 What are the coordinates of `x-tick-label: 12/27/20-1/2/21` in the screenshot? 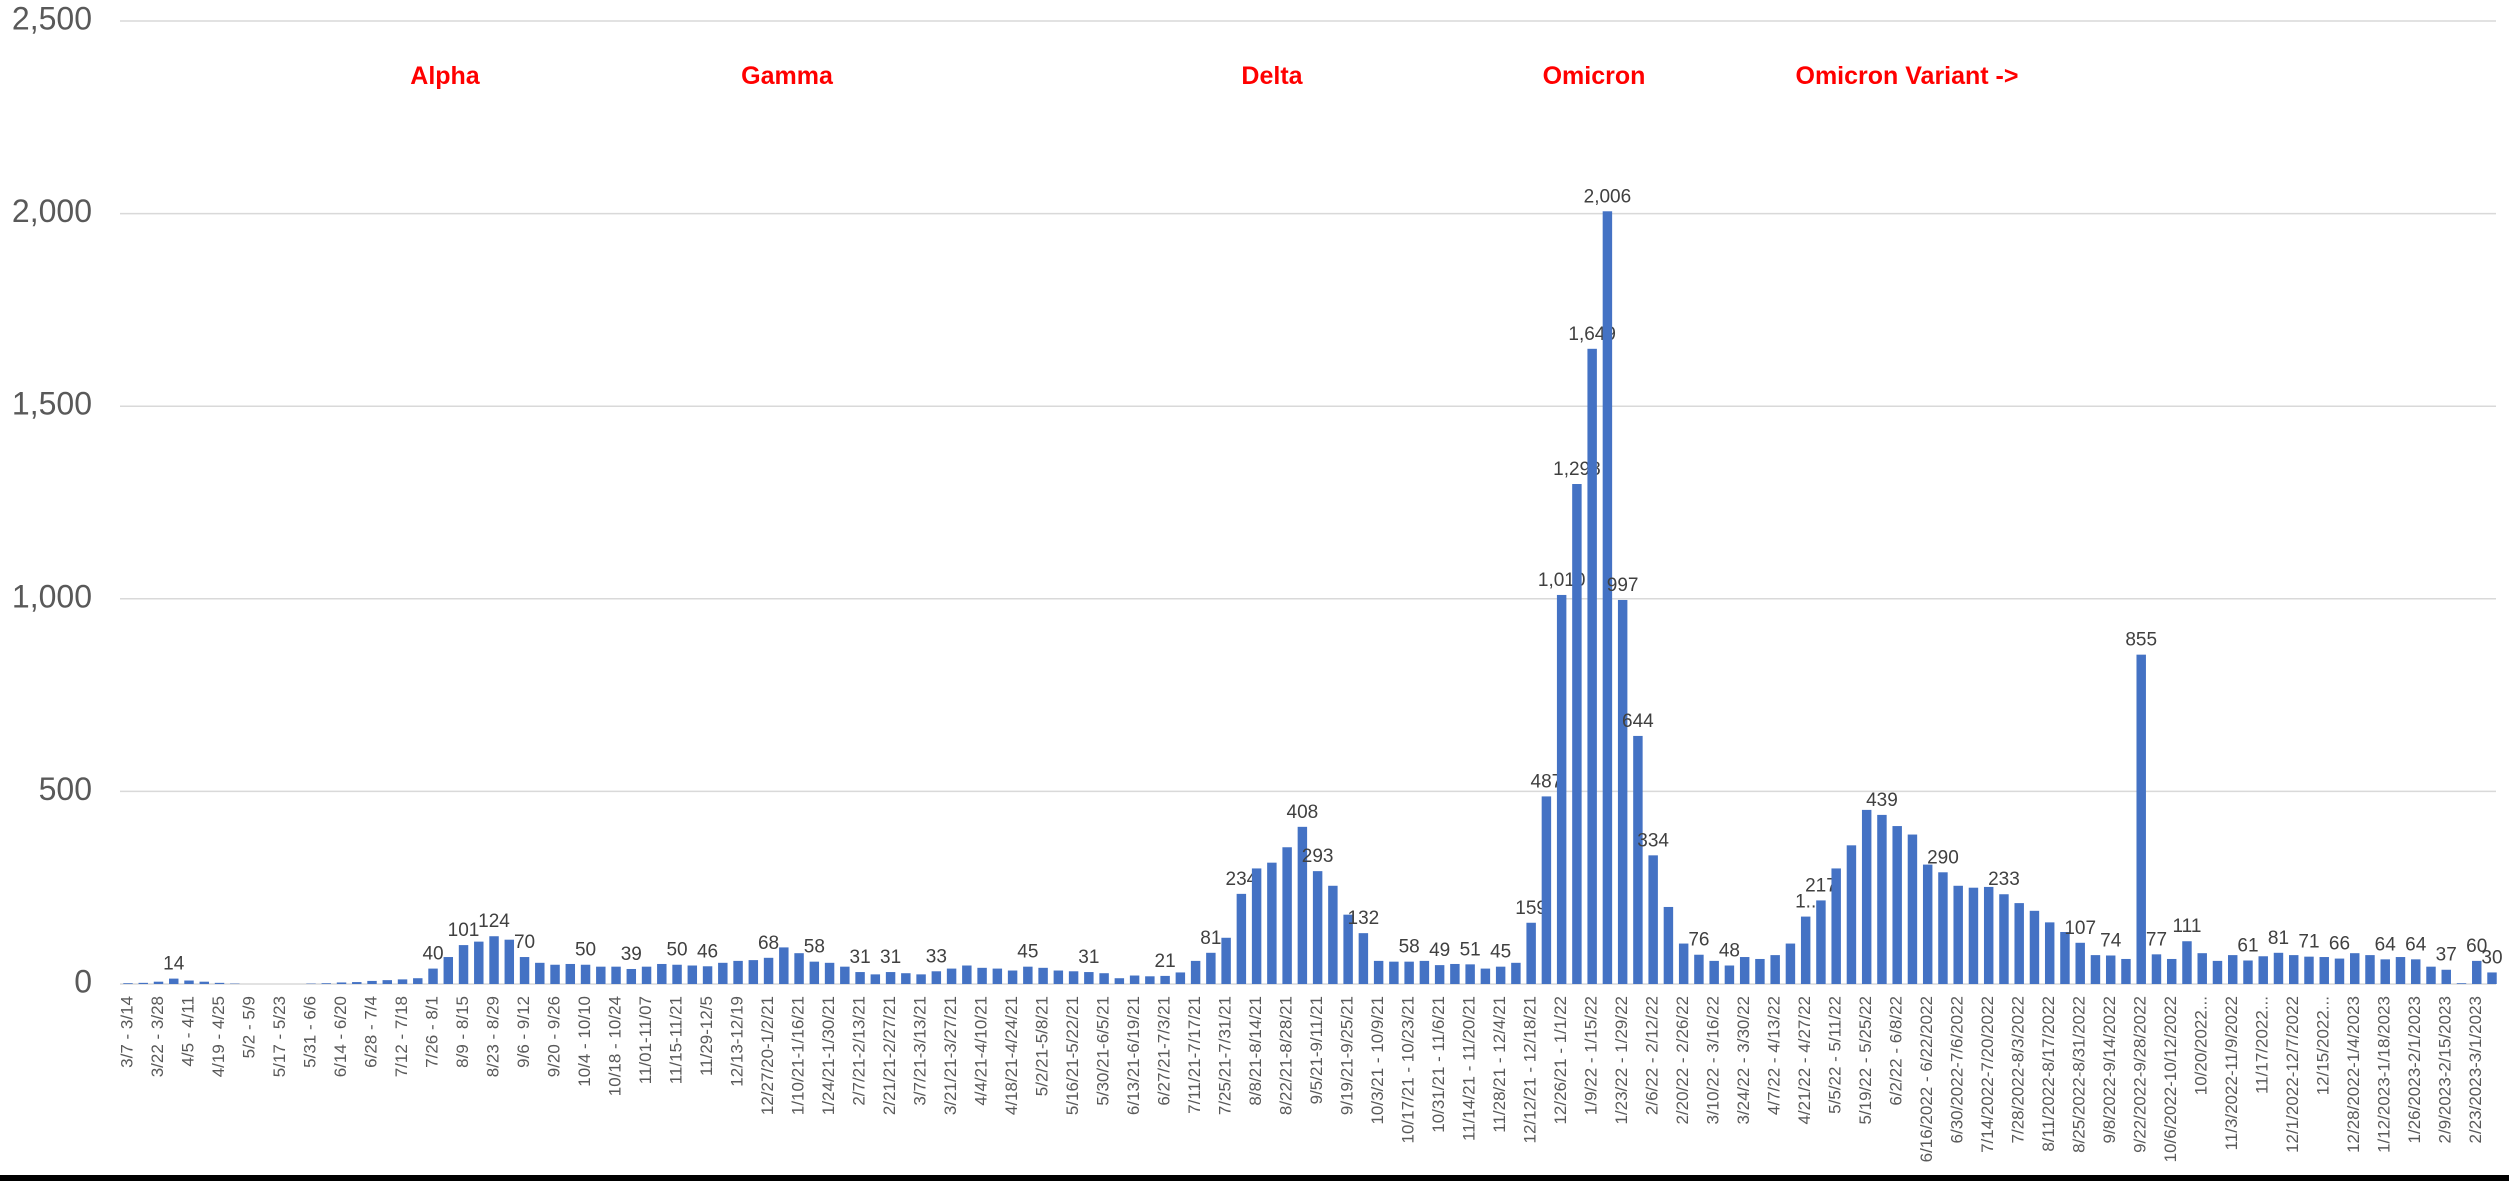 It's located at (767, 1055).